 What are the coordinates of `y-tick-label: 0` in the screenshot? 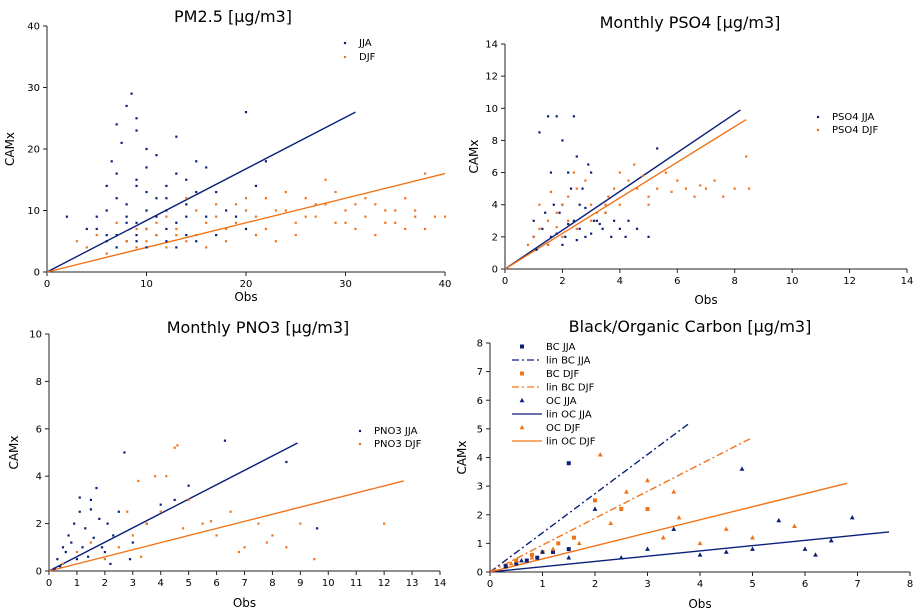 It's located at (495, 270).